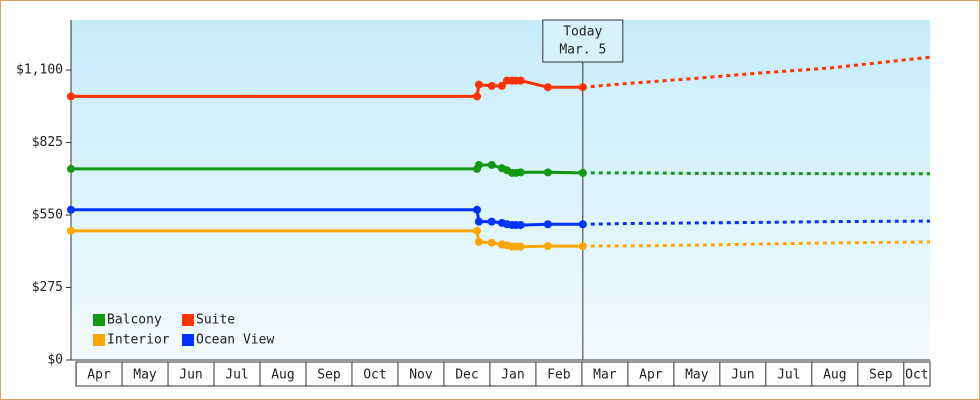  What do you see at coordinates (582, 32) in the screenshot?
I see `today-label: Today` at bounding box center [582, 32].